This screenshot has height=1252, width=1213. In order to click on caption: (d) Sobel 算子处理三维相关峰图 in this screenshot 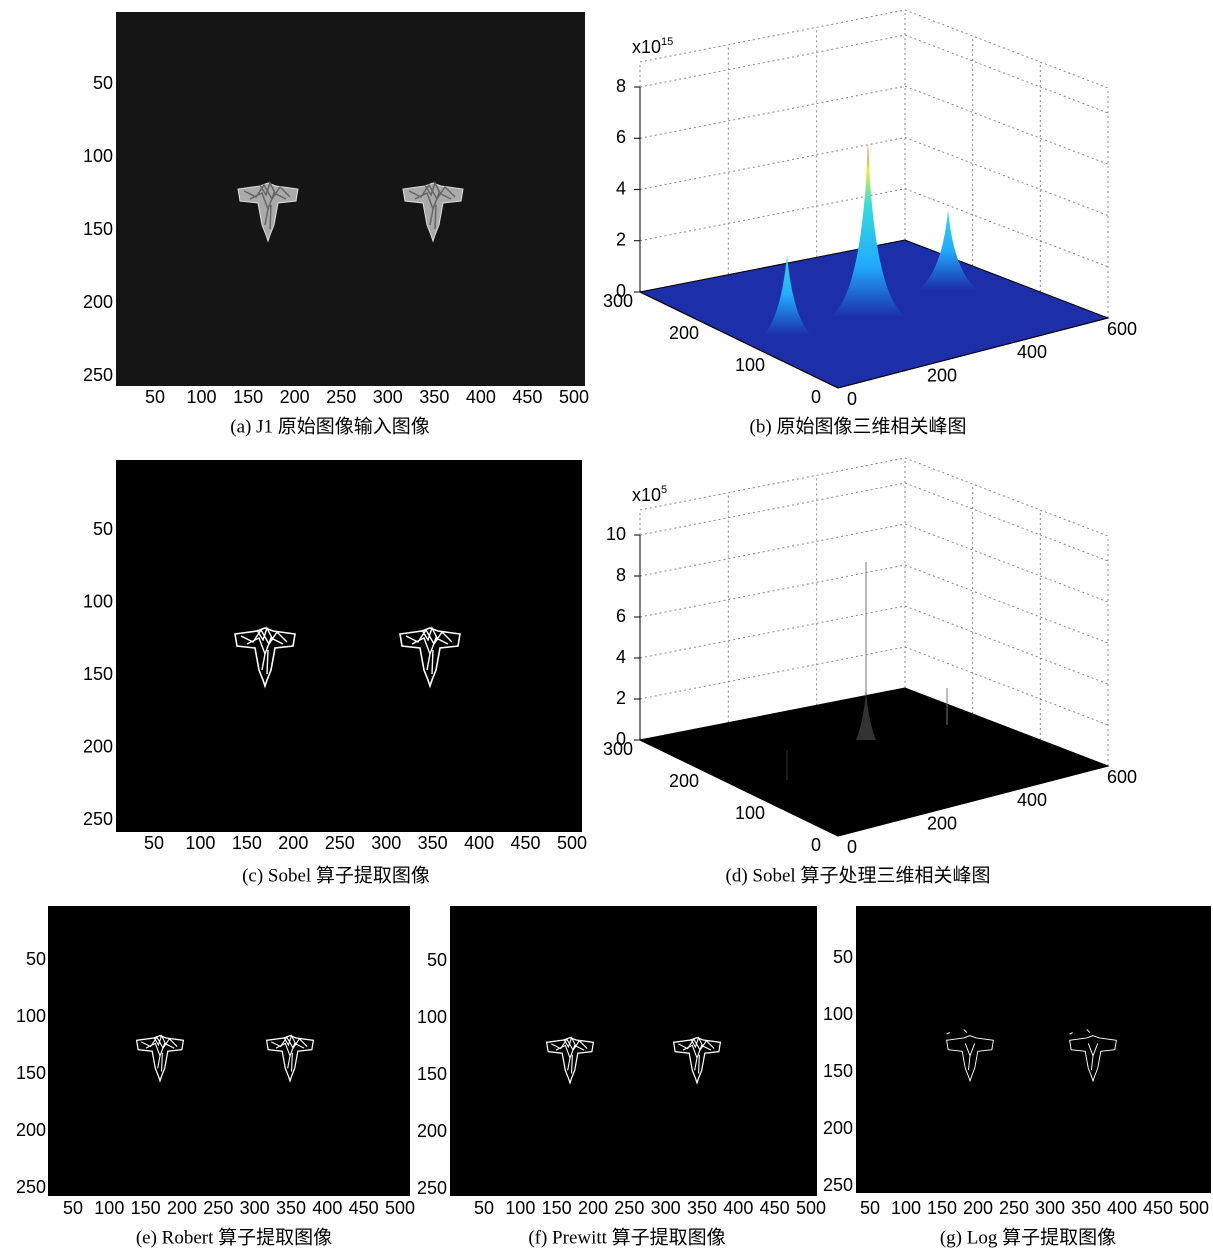, I will do `click(858, 875)`.